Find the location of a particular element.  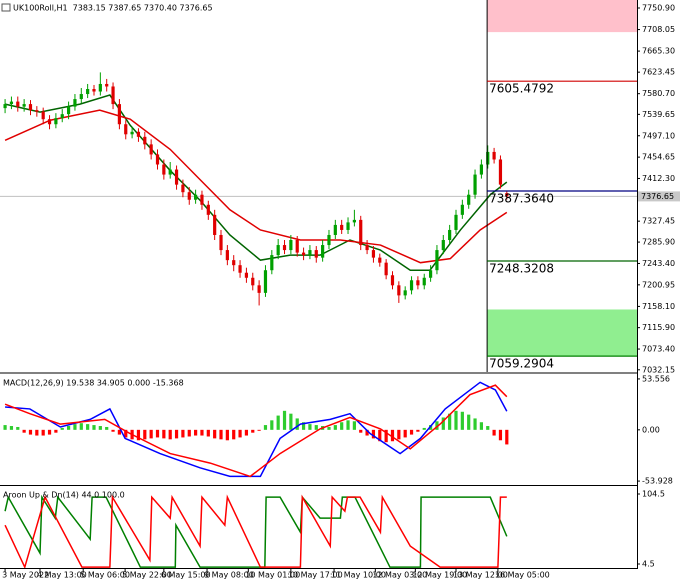

bid-label: 7376.65 is located at coordinates (657, 196).